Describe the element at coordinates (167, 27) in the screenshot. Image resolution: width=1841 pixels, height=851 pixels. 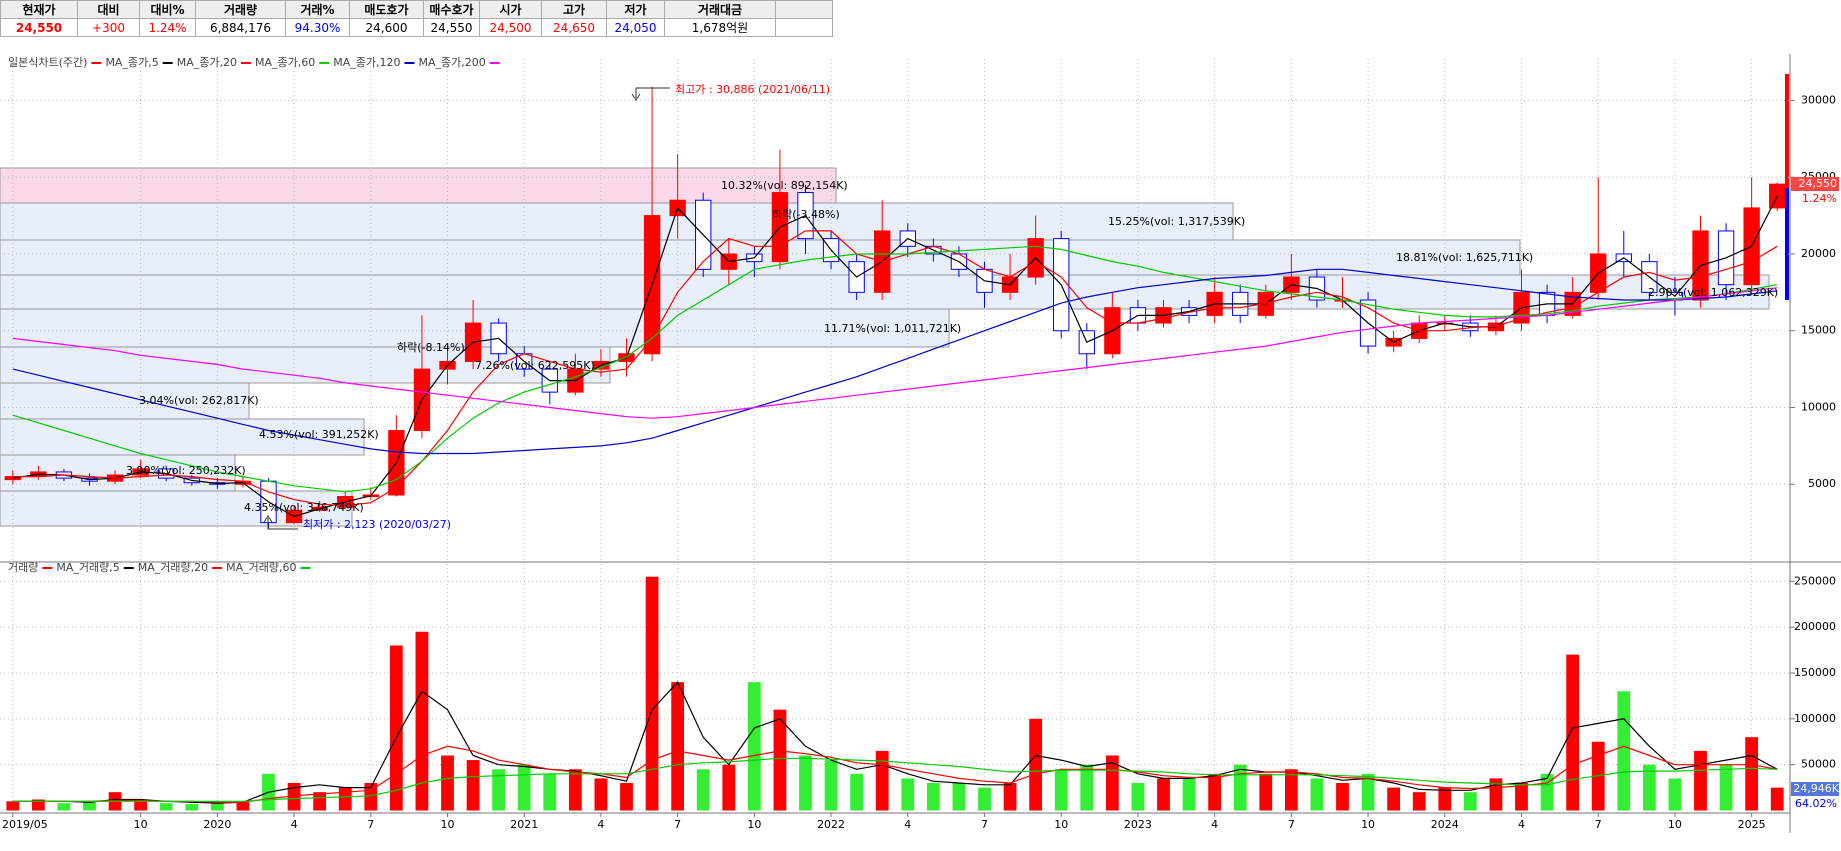
I see `header-value: 1.24%` at that location.